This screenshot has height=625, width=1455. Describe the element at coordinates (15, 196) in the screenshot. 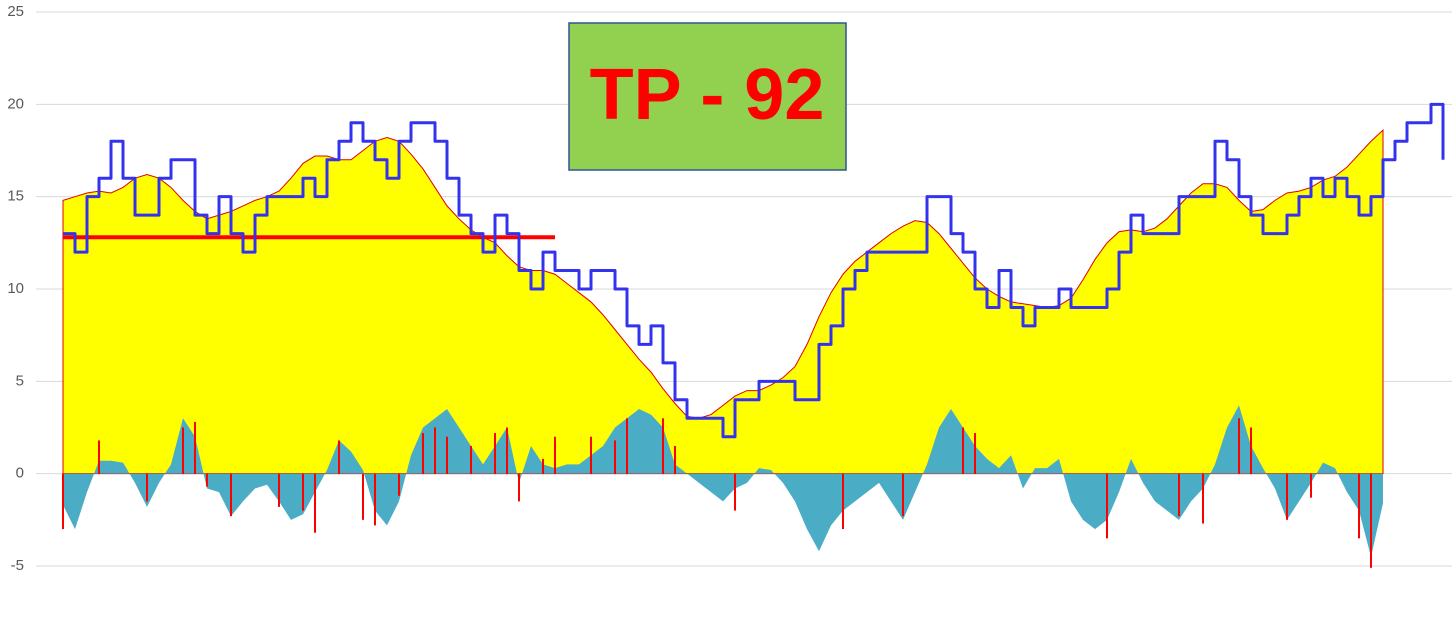

I see `y-tick-label: 15` at that location.